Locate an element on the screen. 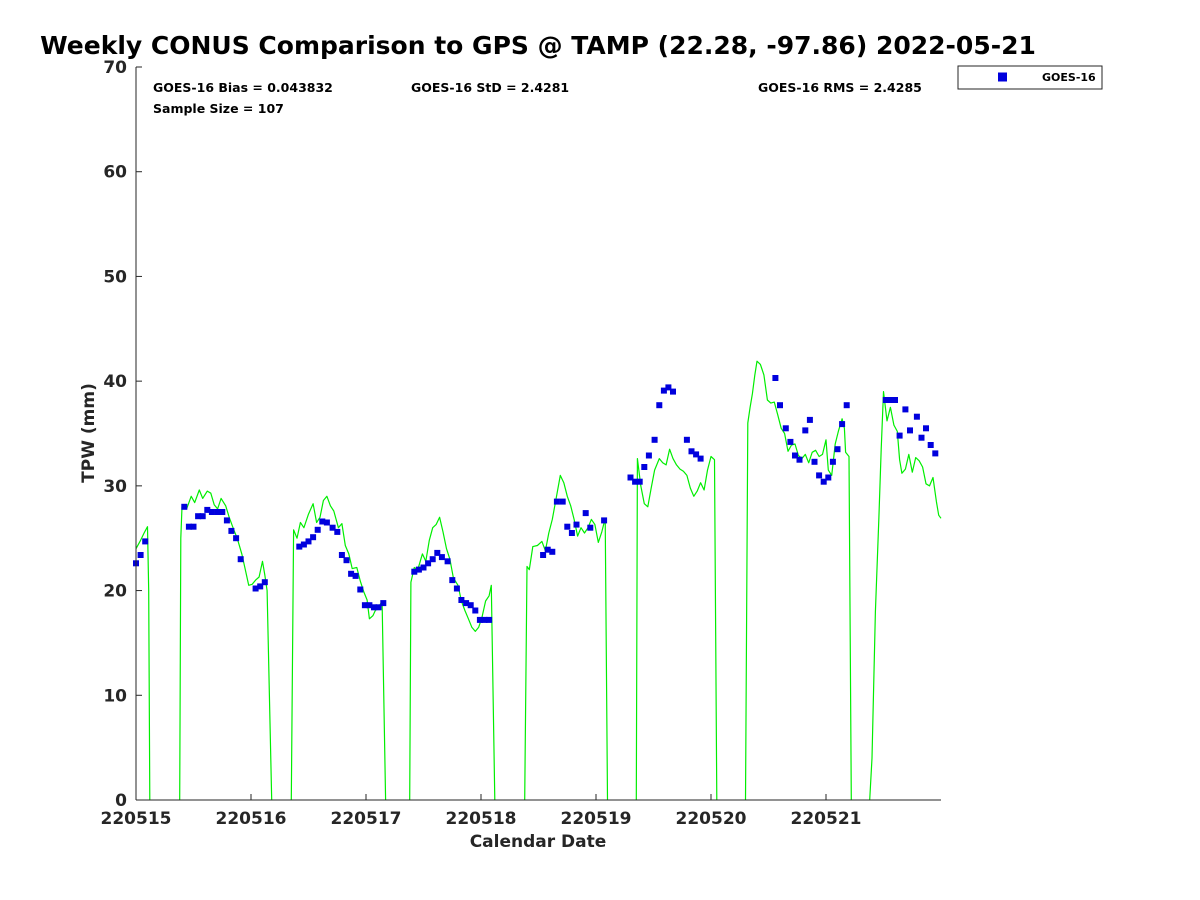 The image size is (1200, 900). x-tick-label: 220517 is located at coordinates (366, 819).